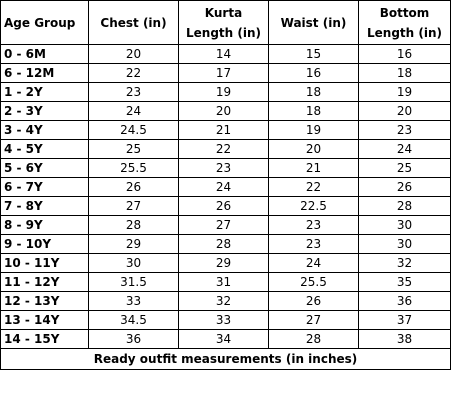 The height and width of the screenshot is (405, 452). I want to click on age-group-cell: 3 - 4Y, so click(44, 130).